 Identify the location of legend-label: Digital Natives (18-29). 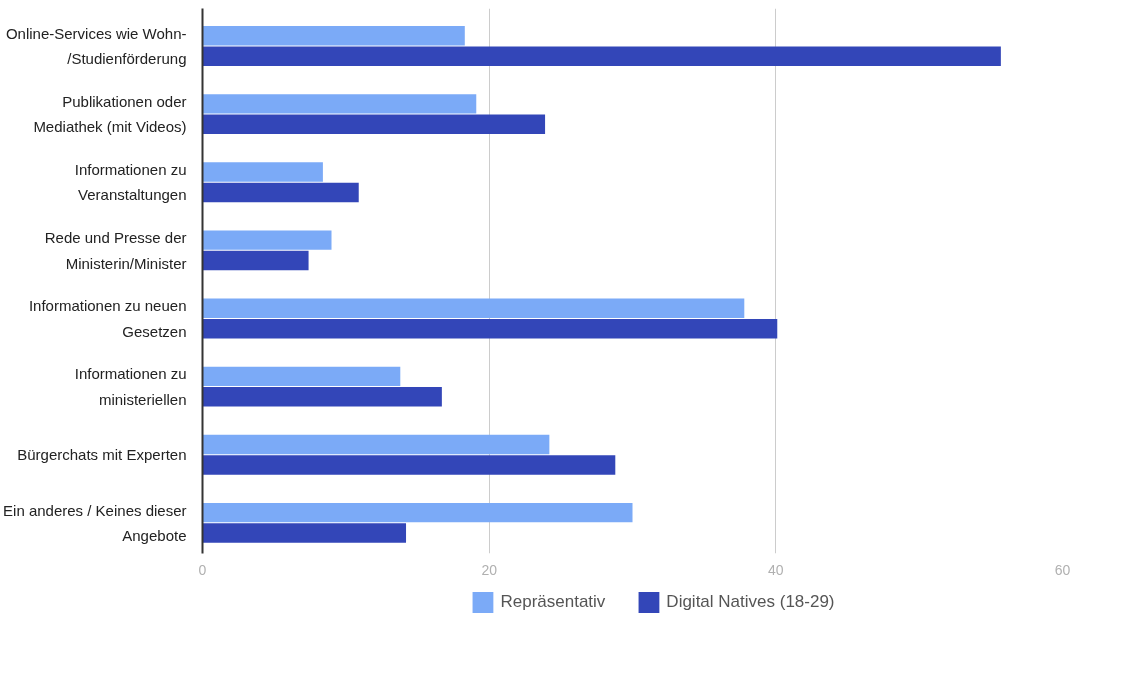
(750, 602).